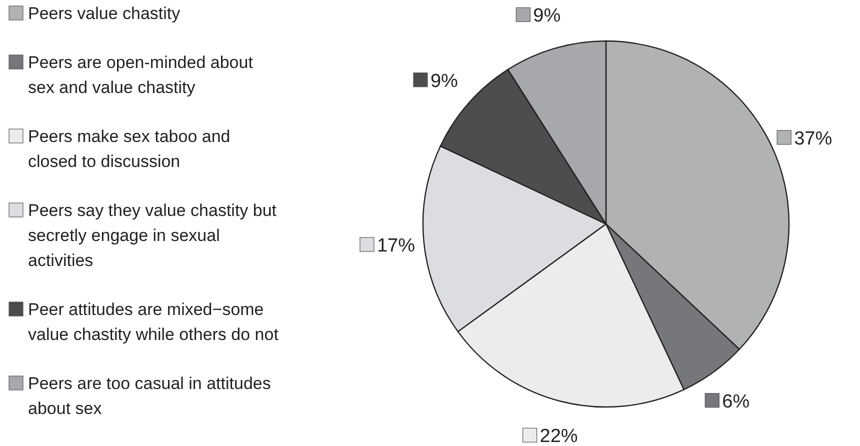  What do you see at coordinates (153, 322) in the screenshot?
I see `legend-label: Peer attitudes are mixed−some value chastity while others do not` at bounding box center [153, 322].